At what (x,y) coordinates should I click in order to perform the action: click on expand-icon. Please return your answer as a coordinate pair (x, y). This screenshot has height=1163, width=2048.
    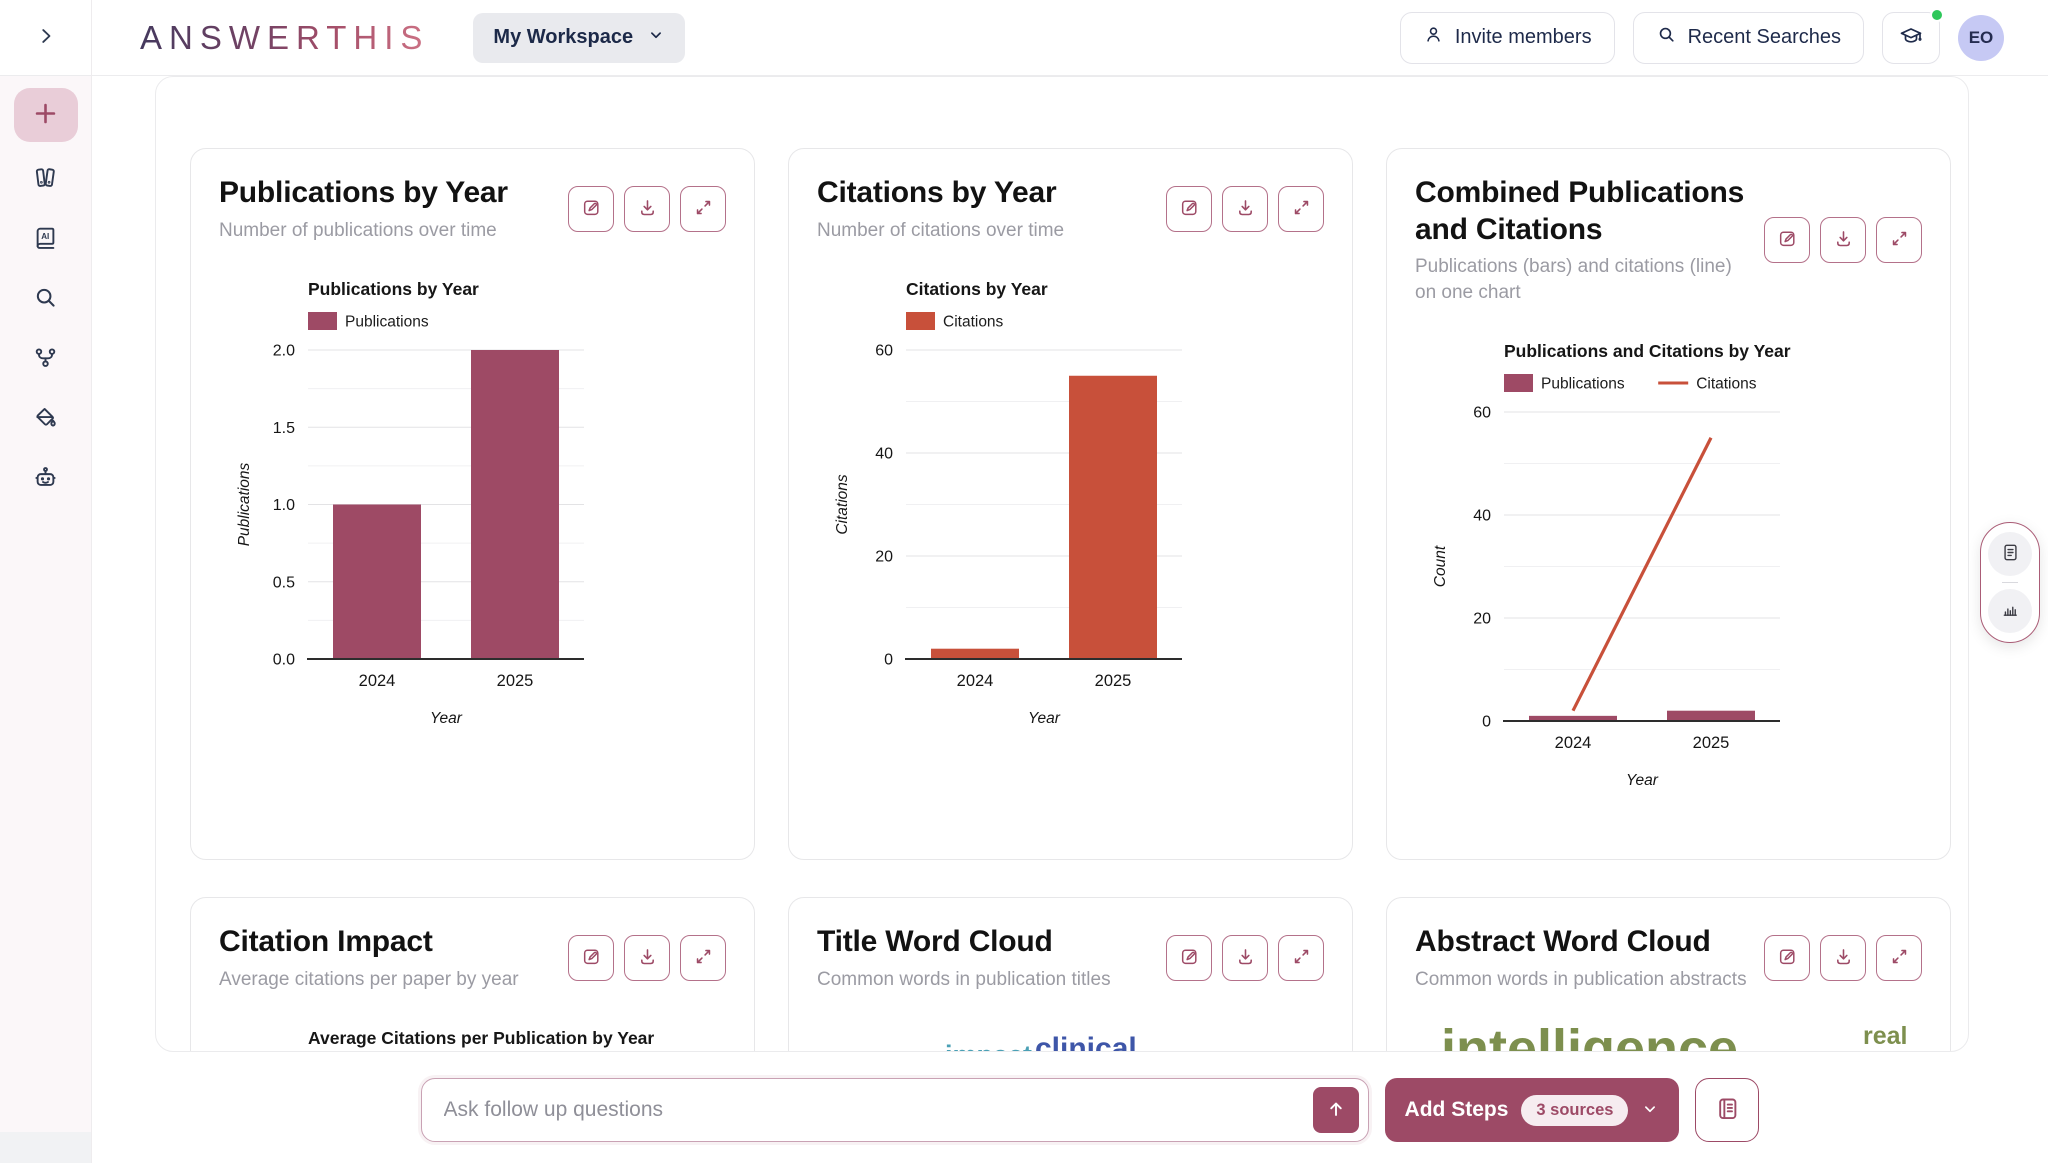
    Looking at the image, I should click on (703, 209).